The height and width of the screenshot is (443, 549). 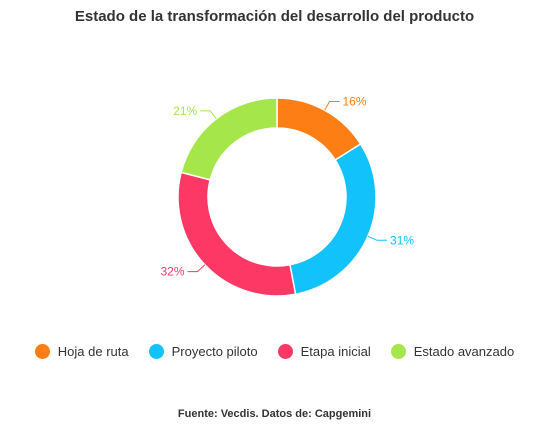 I want to click on data-label: 21%, so click(x=185, y=111).